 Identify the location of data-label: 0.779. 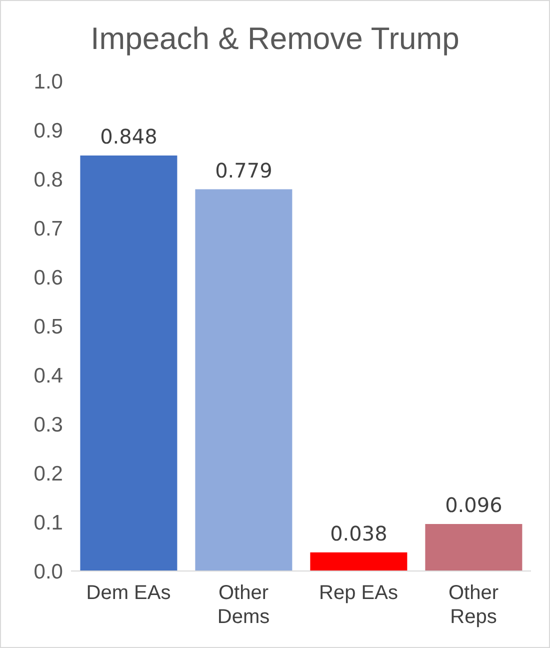
(243, 170).